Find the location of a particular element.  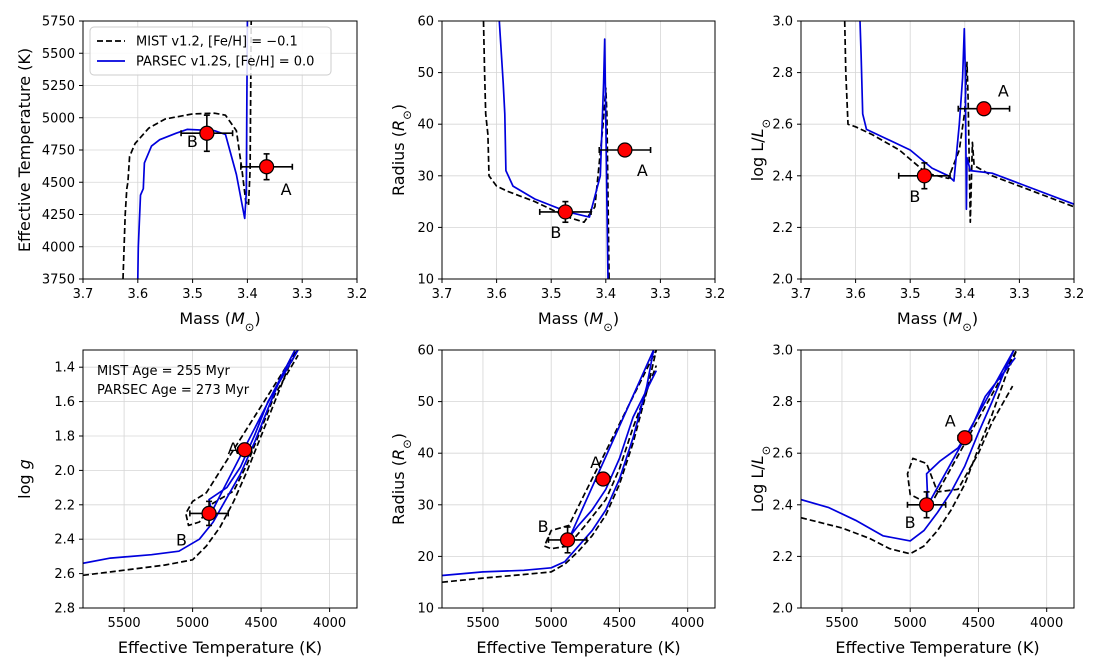

y-axis-label: log g is located at coordinates (24, 479).